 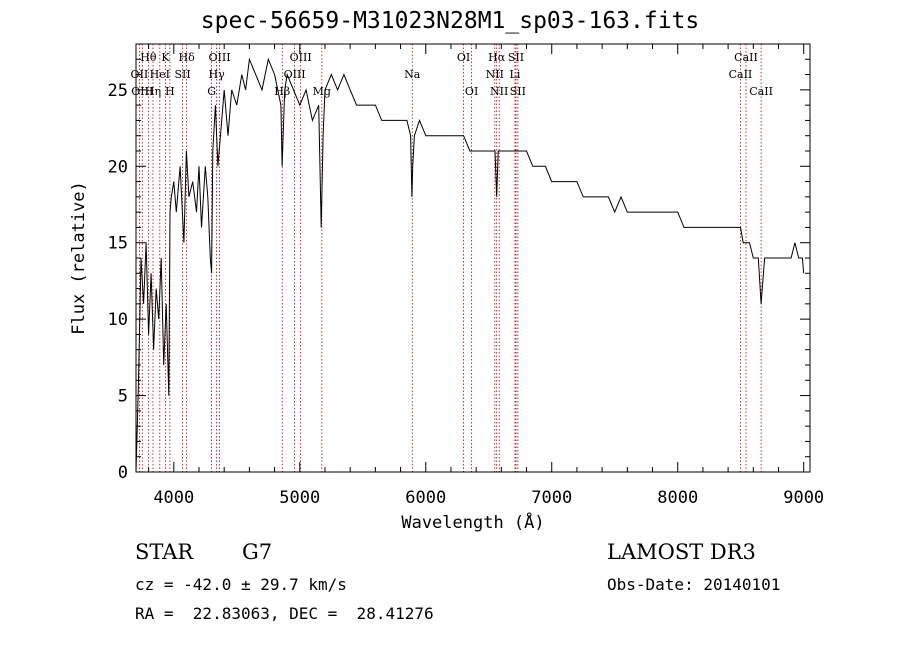 What do you see at coordinates (219, 57) in the screenshot?
I see `line-label-9: OIII` at bounding box center [219, 57].